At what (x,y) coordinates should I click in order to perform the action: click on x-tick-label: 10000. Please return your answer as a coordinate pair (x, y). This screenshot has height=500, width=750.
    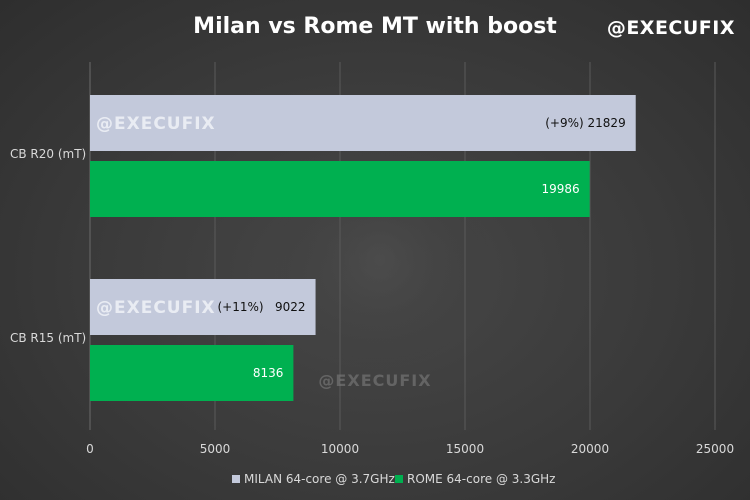
    Looking at the image, I should click on (340, 449).